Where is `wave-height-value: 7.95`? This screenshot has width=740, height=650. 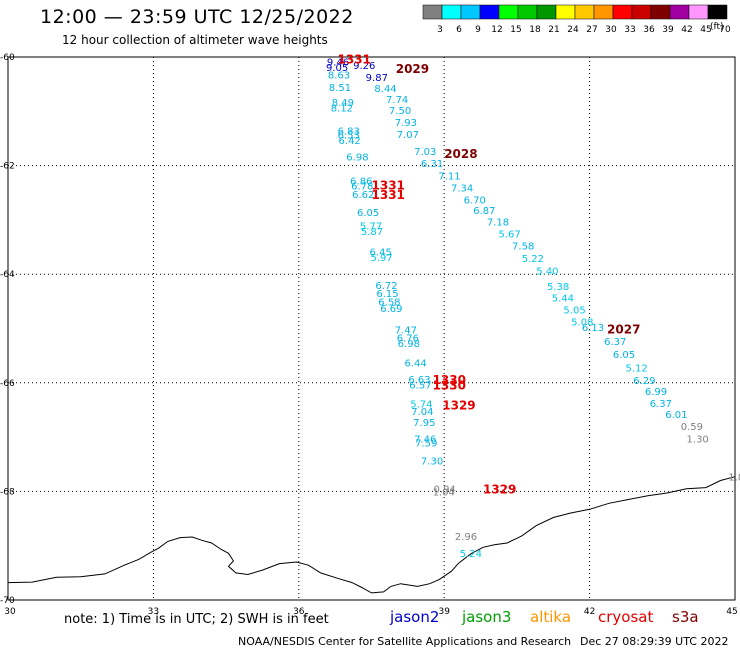
wave-height-value: 7.95 is located at coordinates (424, 423).